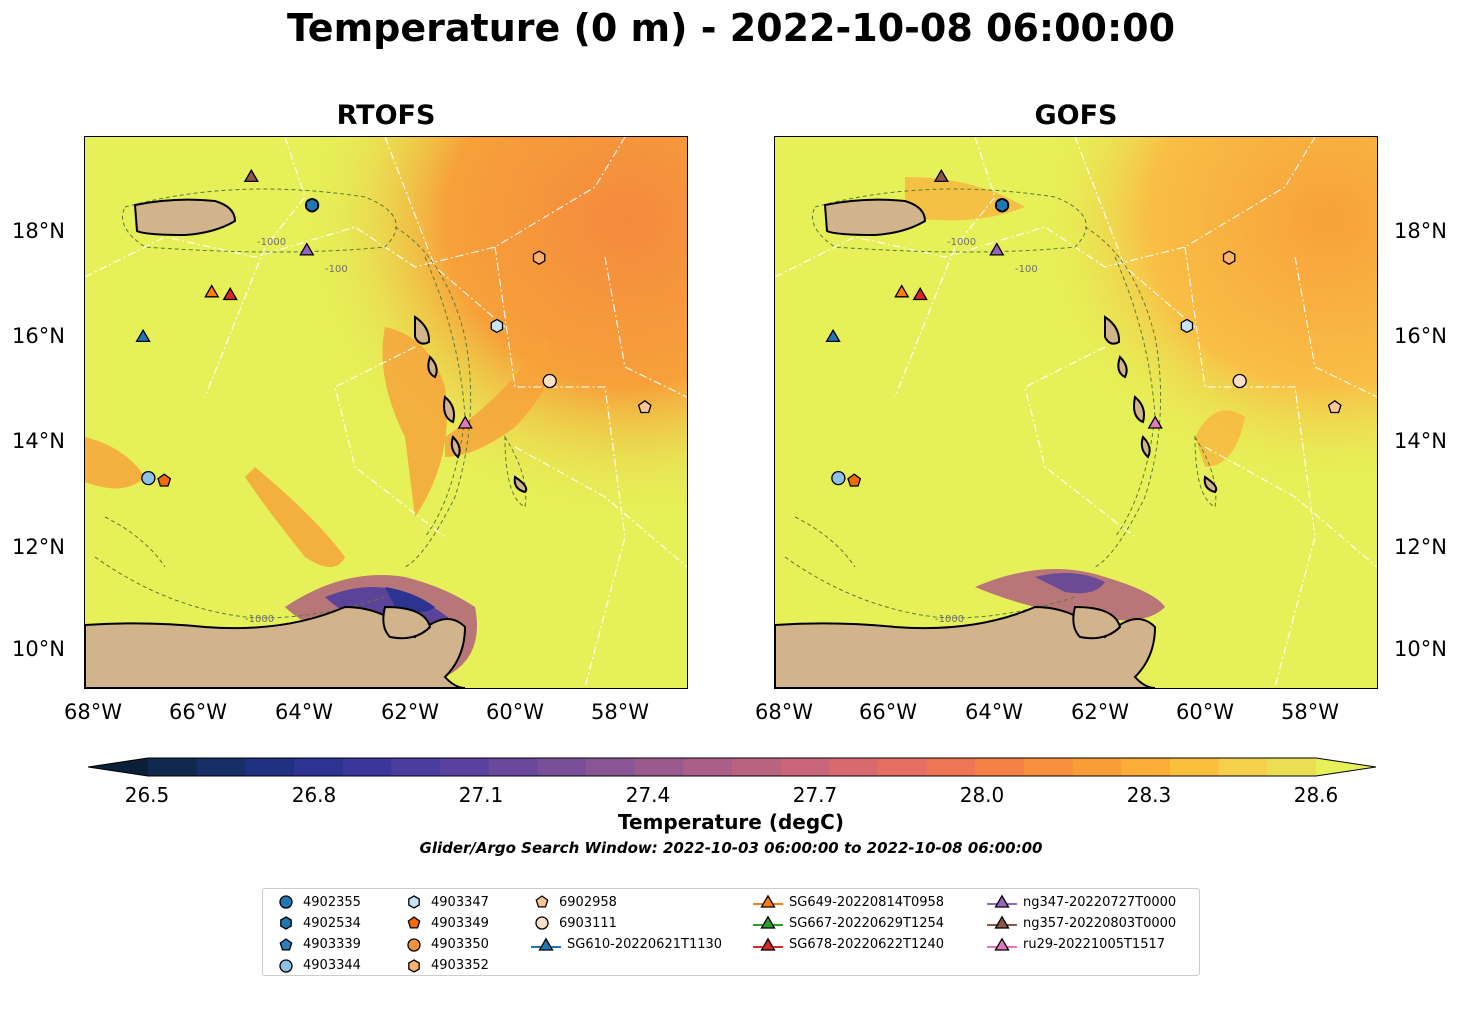 This screenshot has height=1014, width=1462. Describe the element at coordinates (449, 409) in the screenshot. I see `martinique-land` at that location.